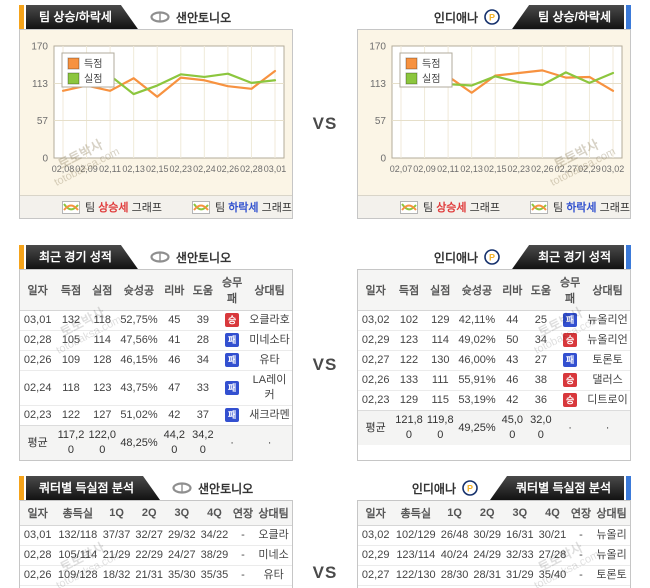 This screenshot has height=588, width=650. What do you see at coordinates (102, 320) in the screenshot?
I see `table-cell: 118` at bounding box center [102, 320].